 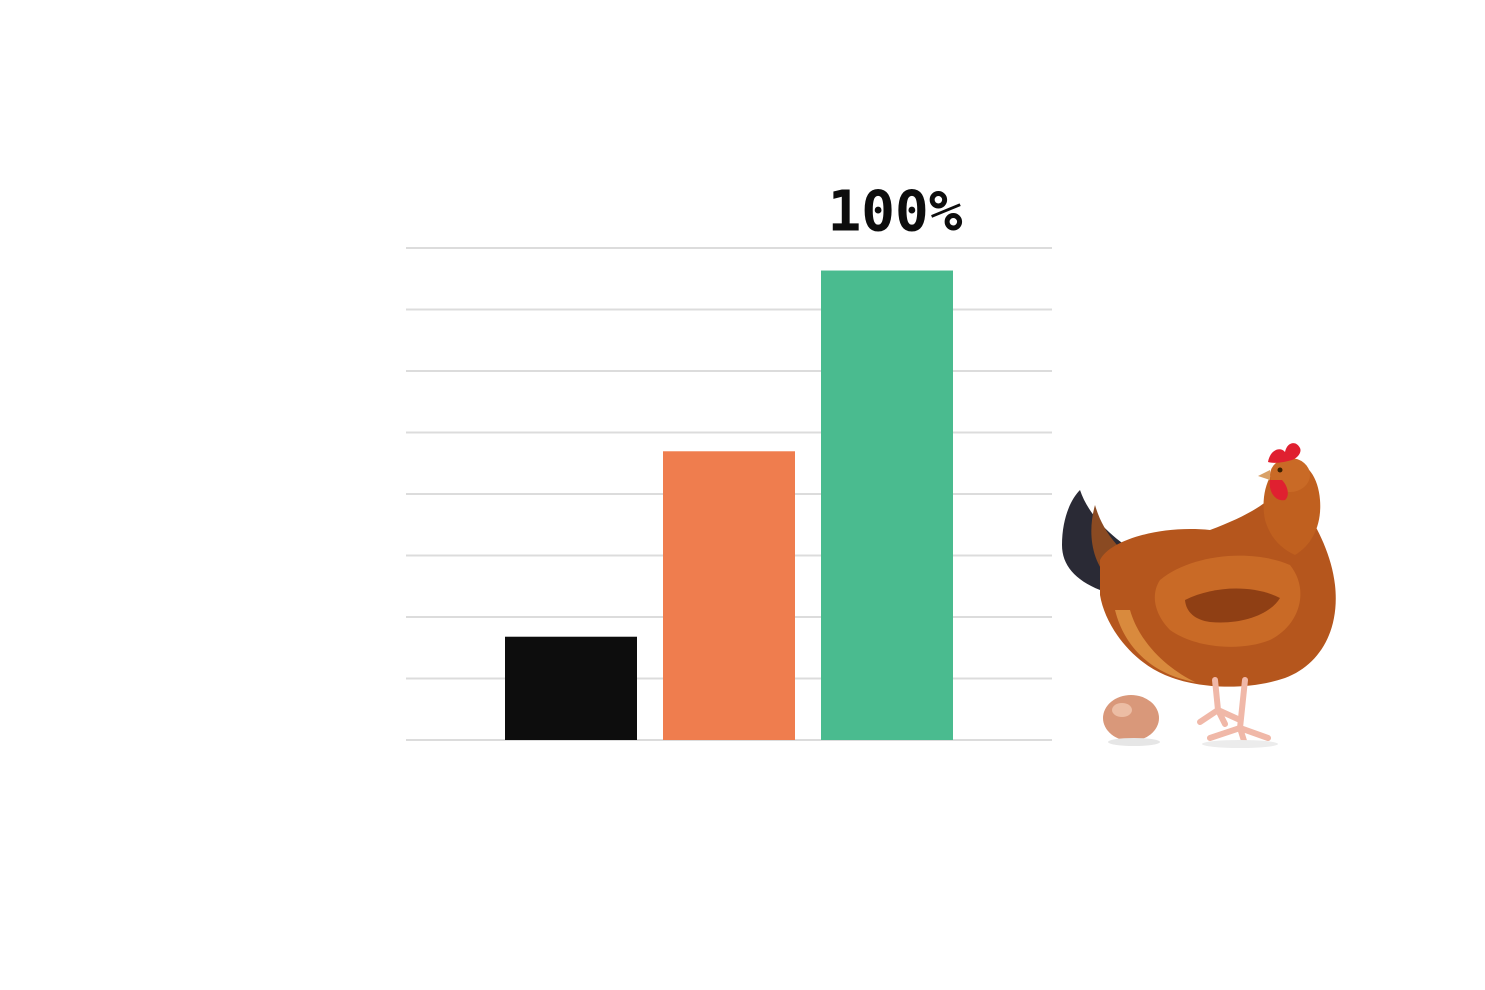 What do you see at coordinates (1232, 605) in the screenshot?
I see `hen-wing-detail` at bounding box center [1232, 605].